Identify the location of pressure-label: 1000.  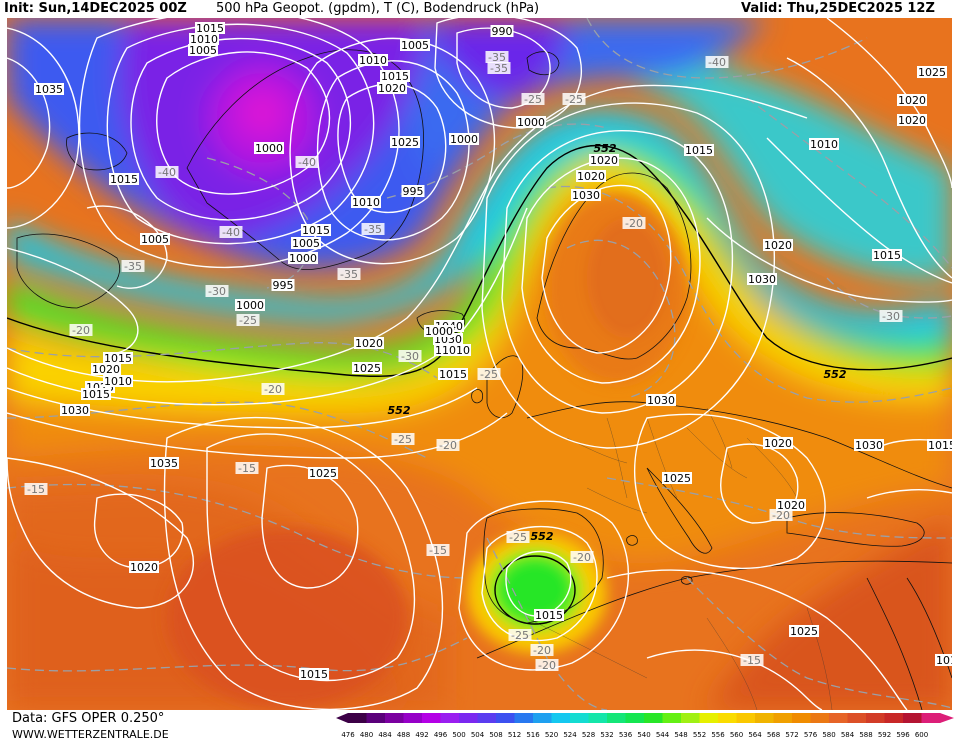
(269, 148).